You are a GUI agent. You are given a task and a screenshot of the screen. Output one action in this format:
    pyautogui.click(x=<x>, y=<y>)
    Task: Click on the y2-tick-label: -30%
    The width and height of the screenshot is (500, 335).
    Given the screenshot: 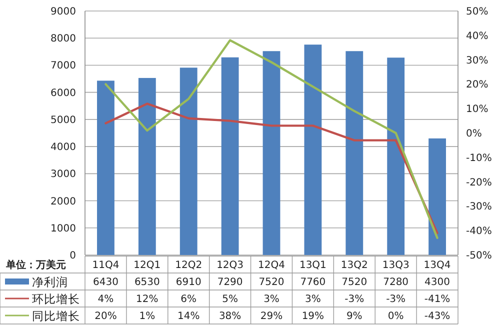 What is the action you would take?
    pyautogui.click(x=479, y=207)
    